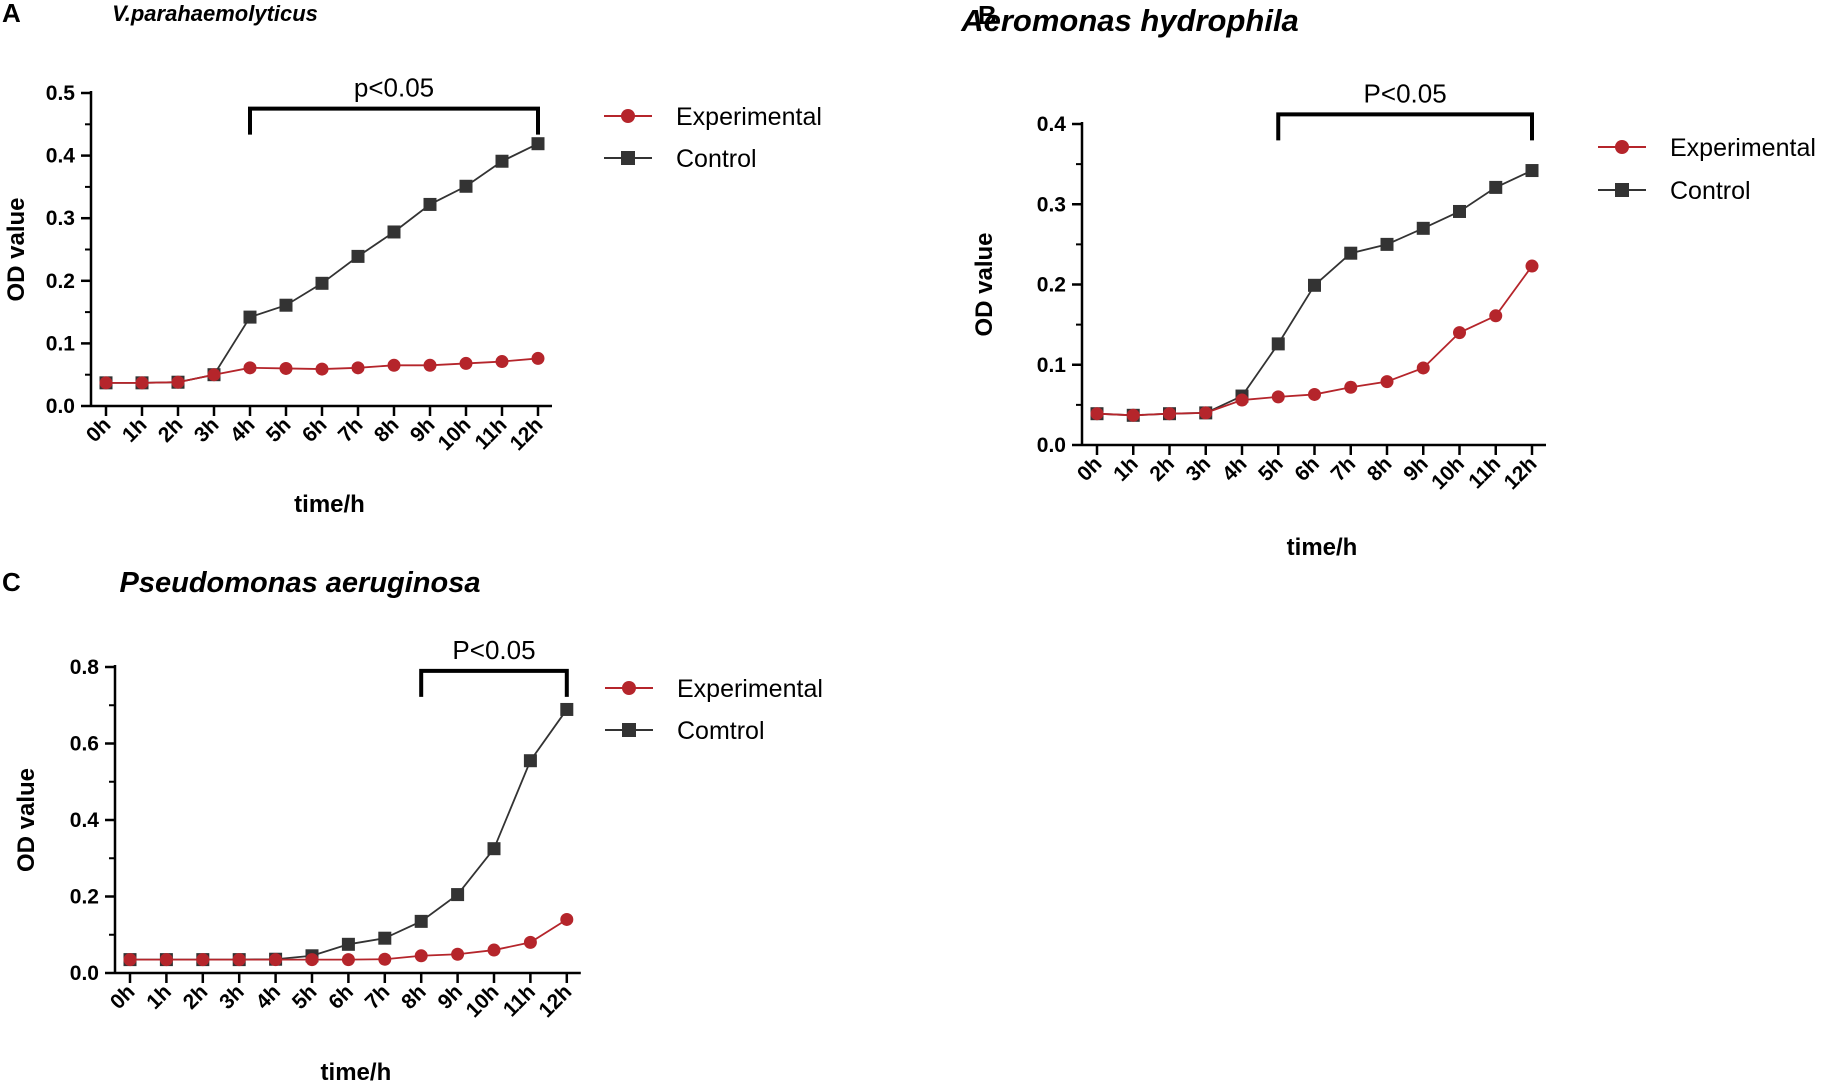  What do you see at coordinates (1405, 126) in the screenshot?
I see `significance-bracket` at bounding box center [1405, 126].